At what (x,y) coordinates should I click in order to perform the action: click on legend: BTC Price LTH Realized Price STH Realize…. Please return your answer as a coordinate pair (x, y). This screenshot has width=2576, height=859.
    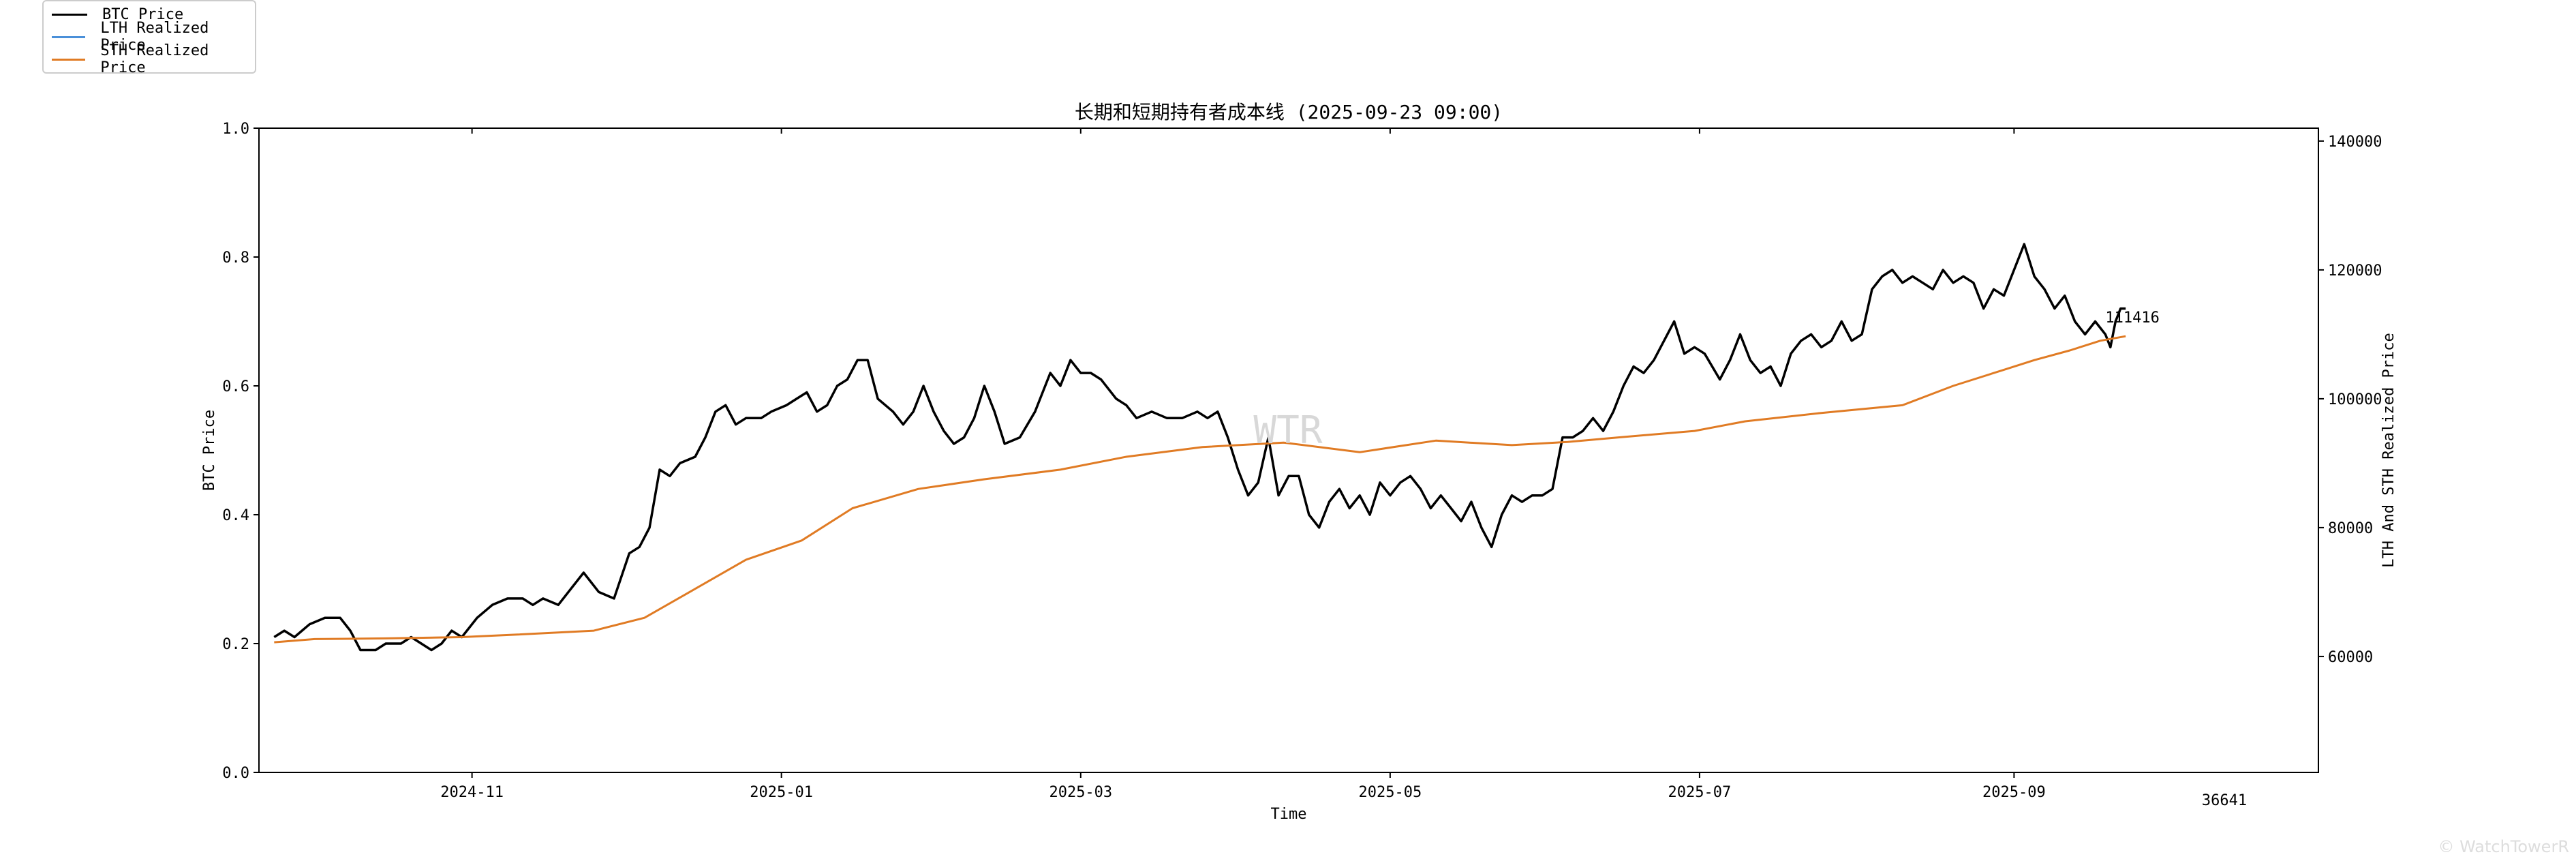
    Looking at the image, I should click on (149, 38).